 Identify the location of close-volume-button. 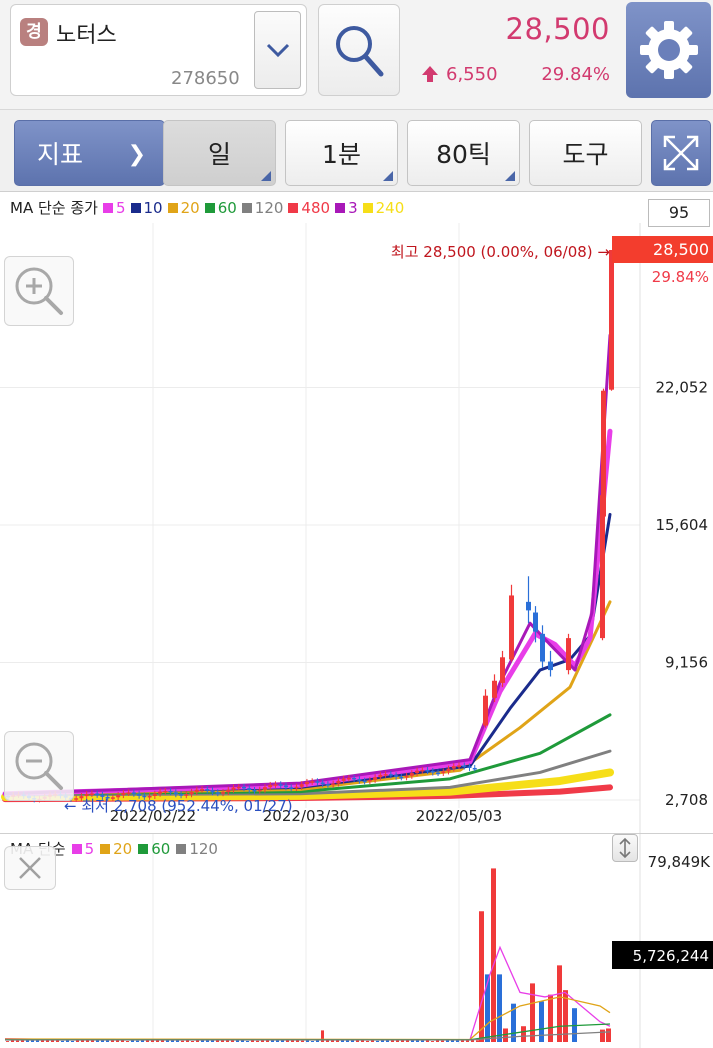
(30, 868).